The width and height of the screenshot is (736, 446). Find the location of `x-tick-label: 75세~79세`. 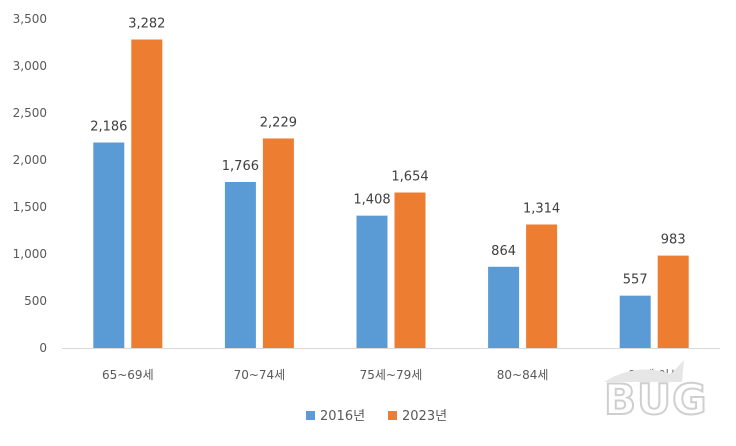

x-tick-label: 75세~79세 is located at coordinates (391, 375).